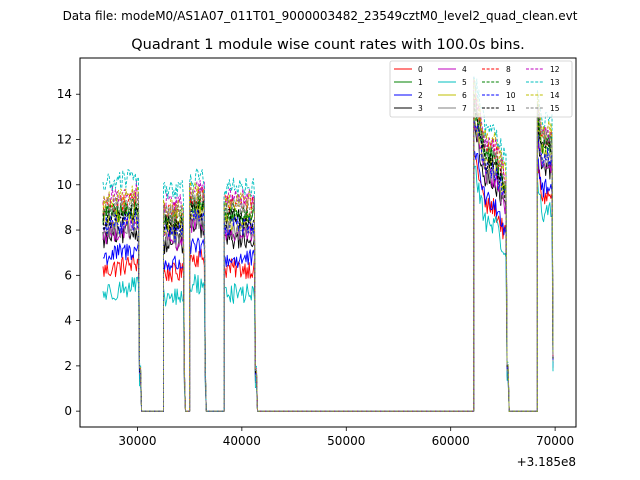 The width and height of the screenshot is (640, 480). Describe the element at coordinates (464, 95) in the screenshot. I see `legend-label-6: 6` at that location.